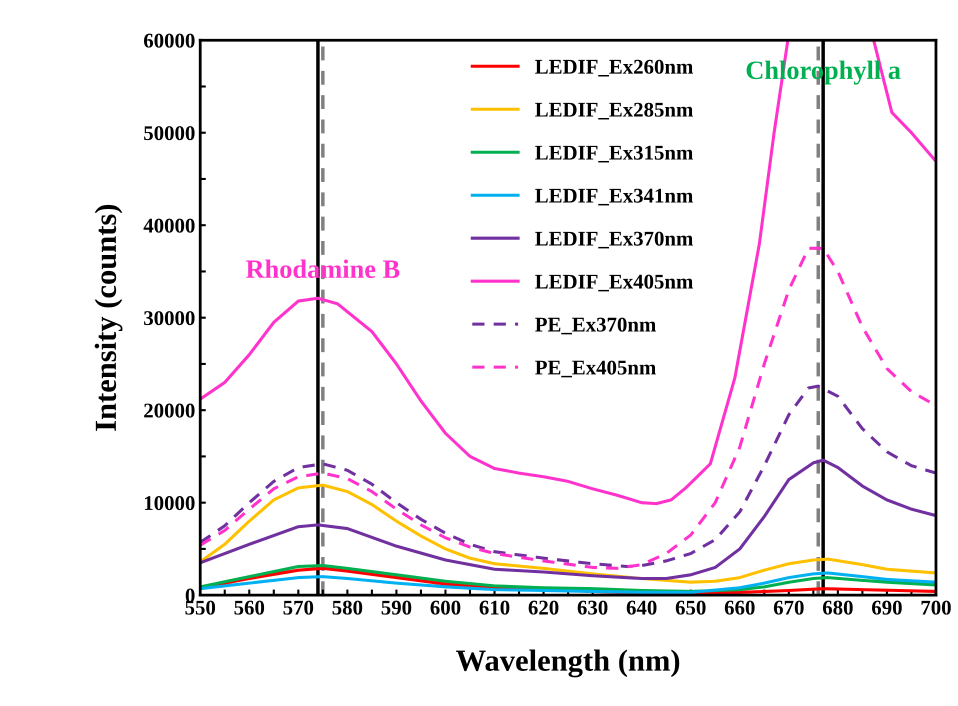  What do you see at coordinates (543, 607) in the screenshot?
I see `x-tick-label: 620` at bounding box center [543, 607].